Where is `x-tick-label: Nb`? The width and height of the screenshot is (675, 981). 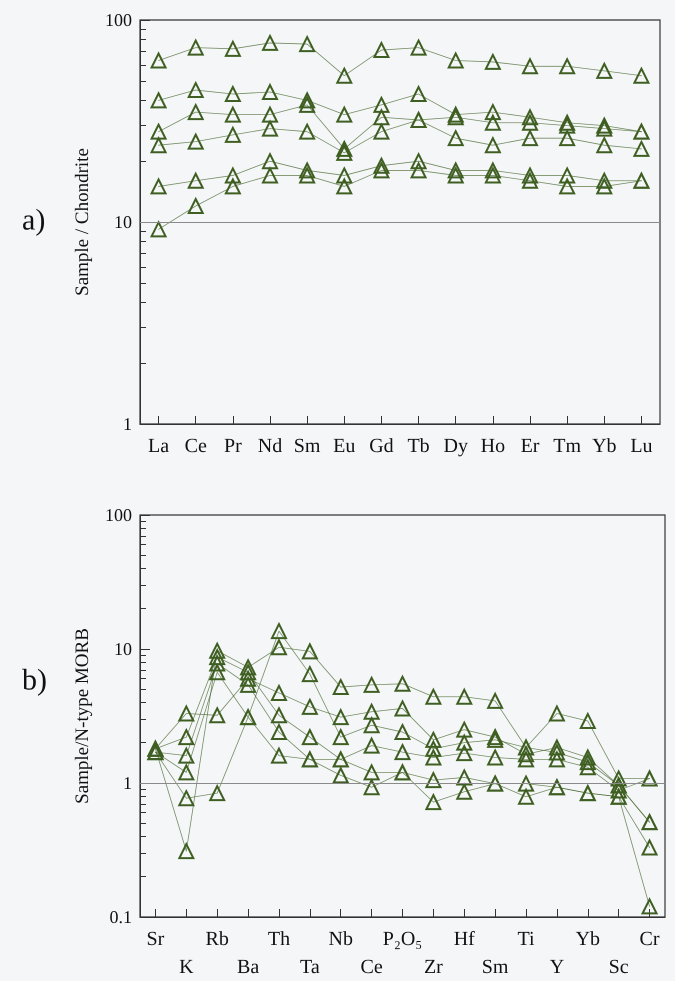 x-tick-label: Nb is located at coordinates (340, 939).